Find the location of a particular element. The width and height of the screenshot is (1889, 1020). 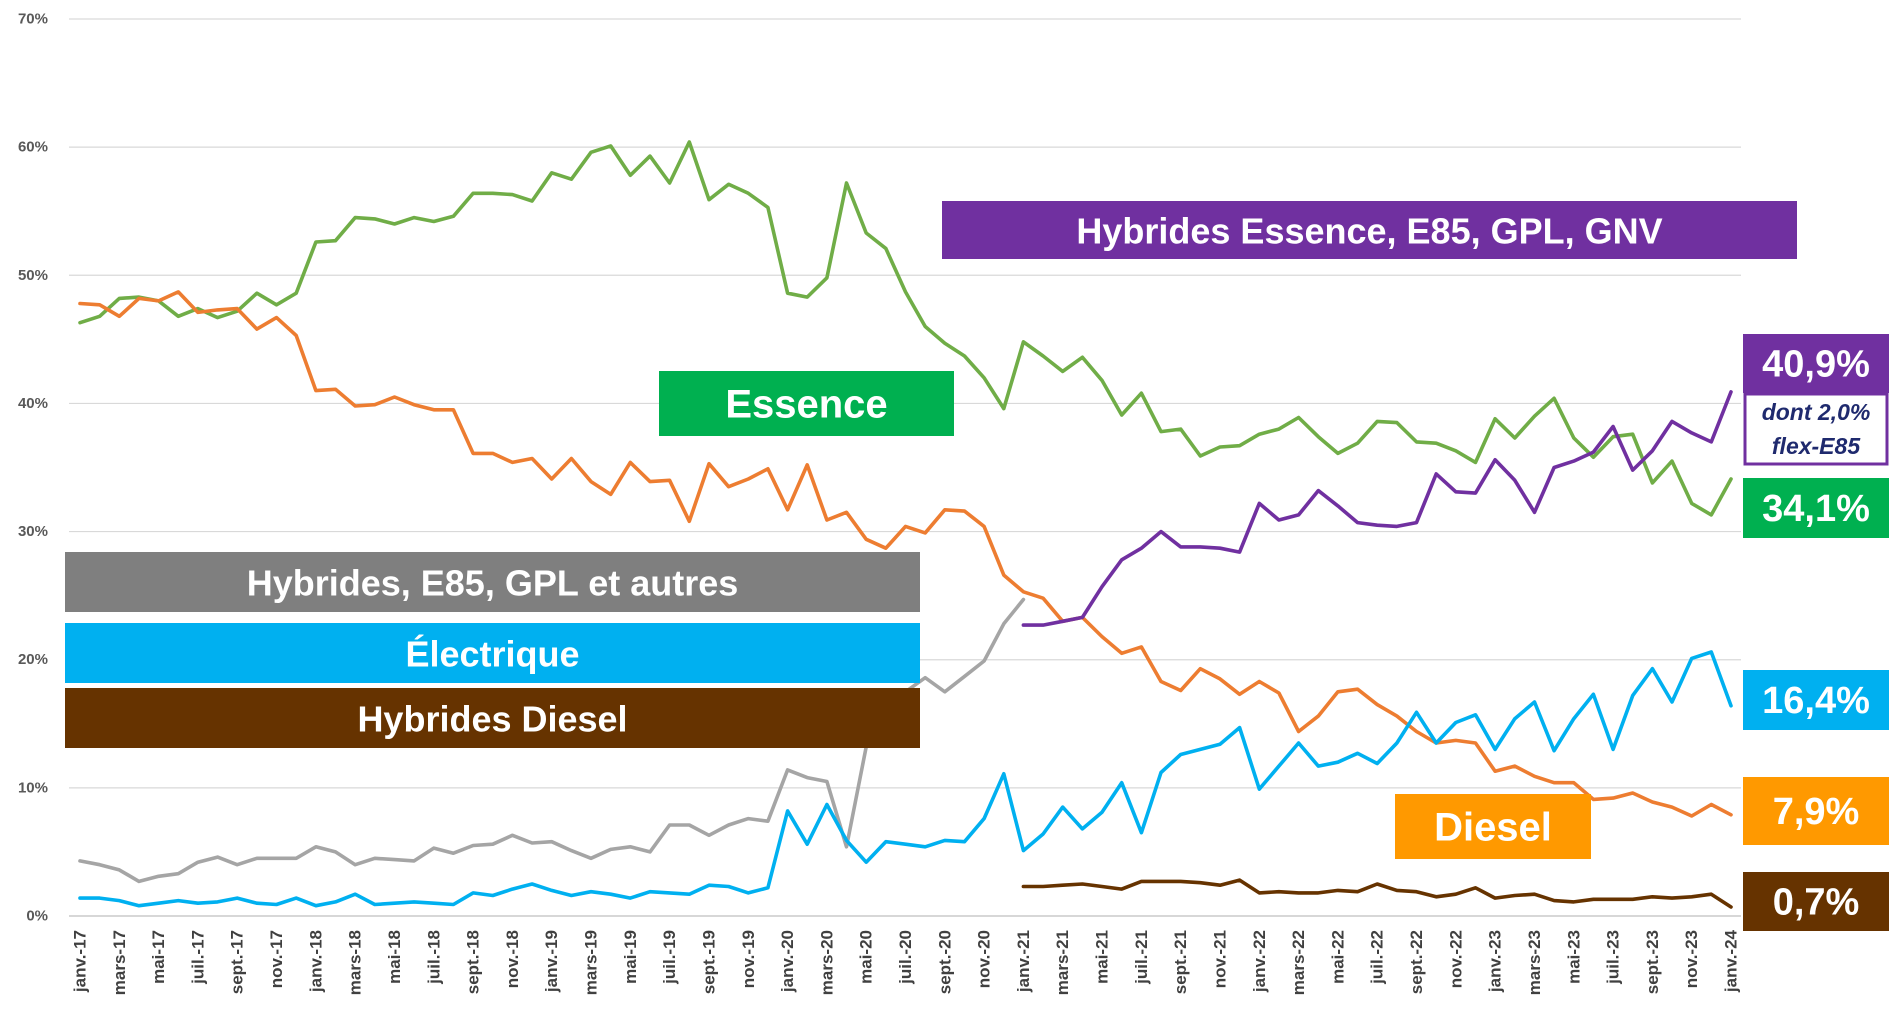

legend-label: Électrique is located at coordinates (492, 654).